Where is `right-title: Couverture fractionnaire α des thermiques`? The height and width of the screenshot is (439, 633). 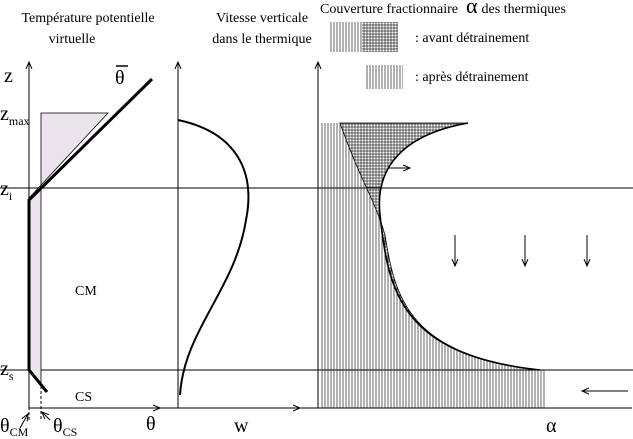
right-title: Couverture fractionnaire α des thermiques is located at coordinates (443, 9).